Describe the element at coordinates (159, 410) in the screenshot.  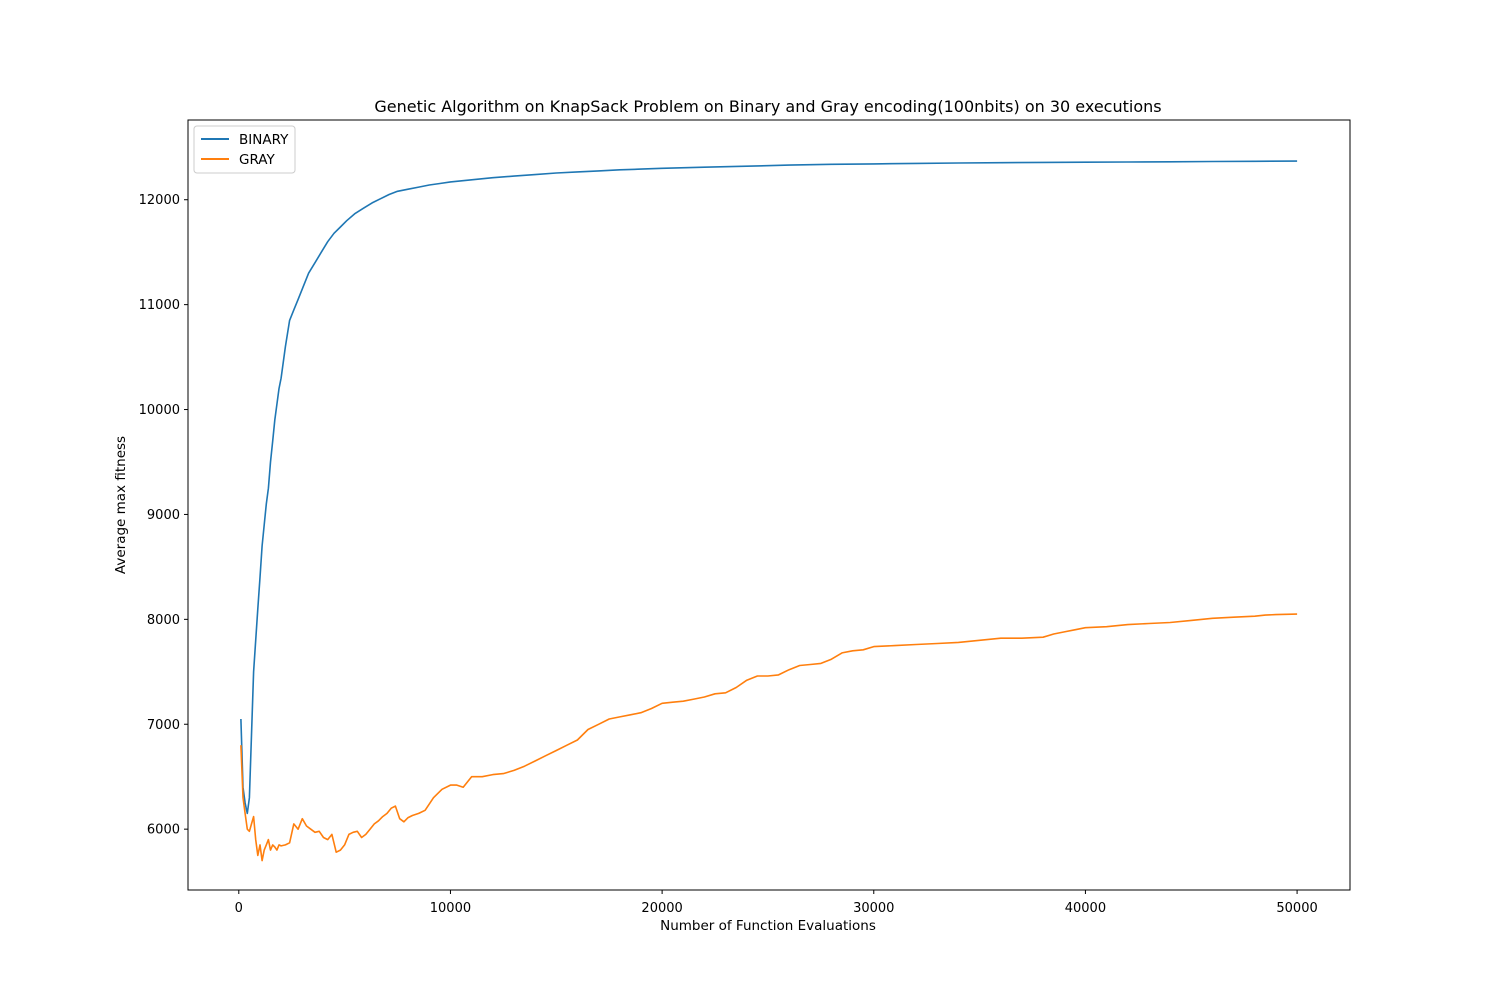
I see `y-tick-label: 10000` at that location.